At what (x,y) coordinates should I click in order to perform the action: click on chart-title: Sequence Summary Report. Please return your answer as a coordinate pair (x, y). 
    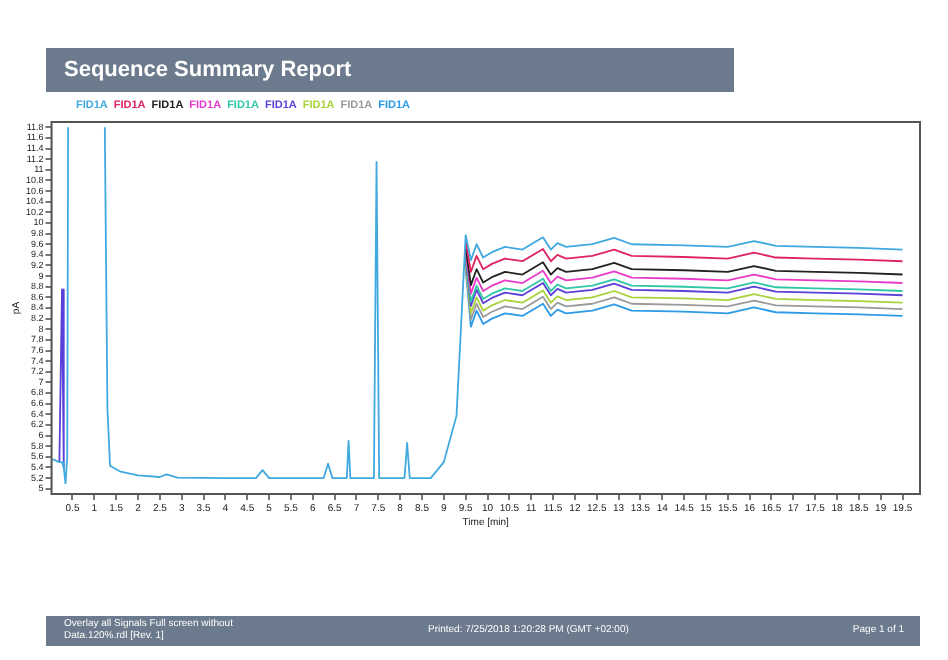
    Looking at the image, I should click on (208, 70).